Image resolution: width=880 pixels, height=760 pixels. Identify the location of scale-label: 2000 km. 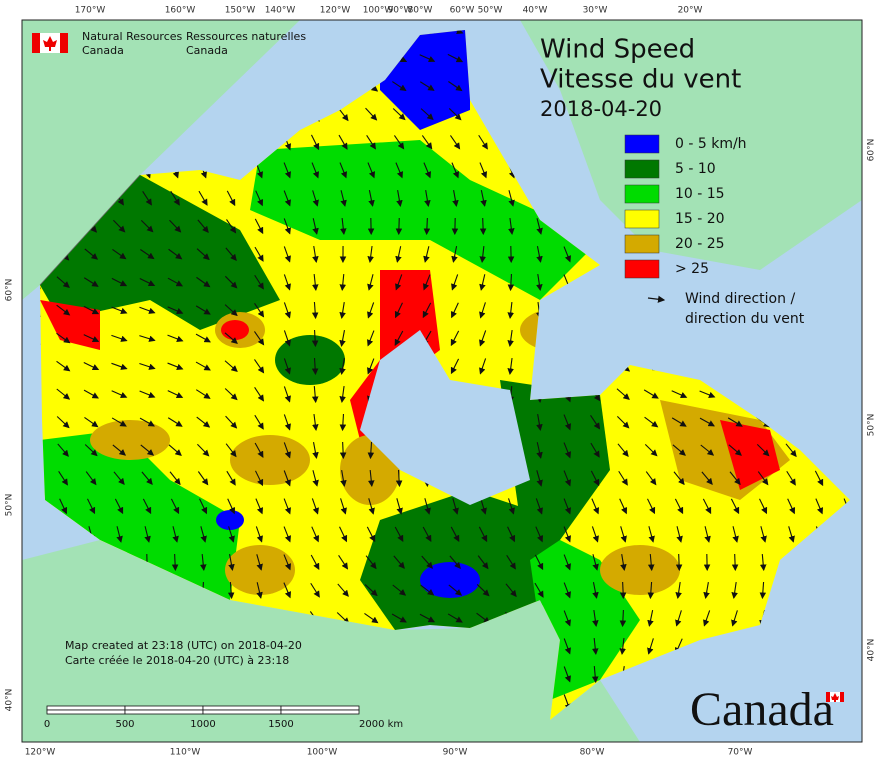
(381, 724).